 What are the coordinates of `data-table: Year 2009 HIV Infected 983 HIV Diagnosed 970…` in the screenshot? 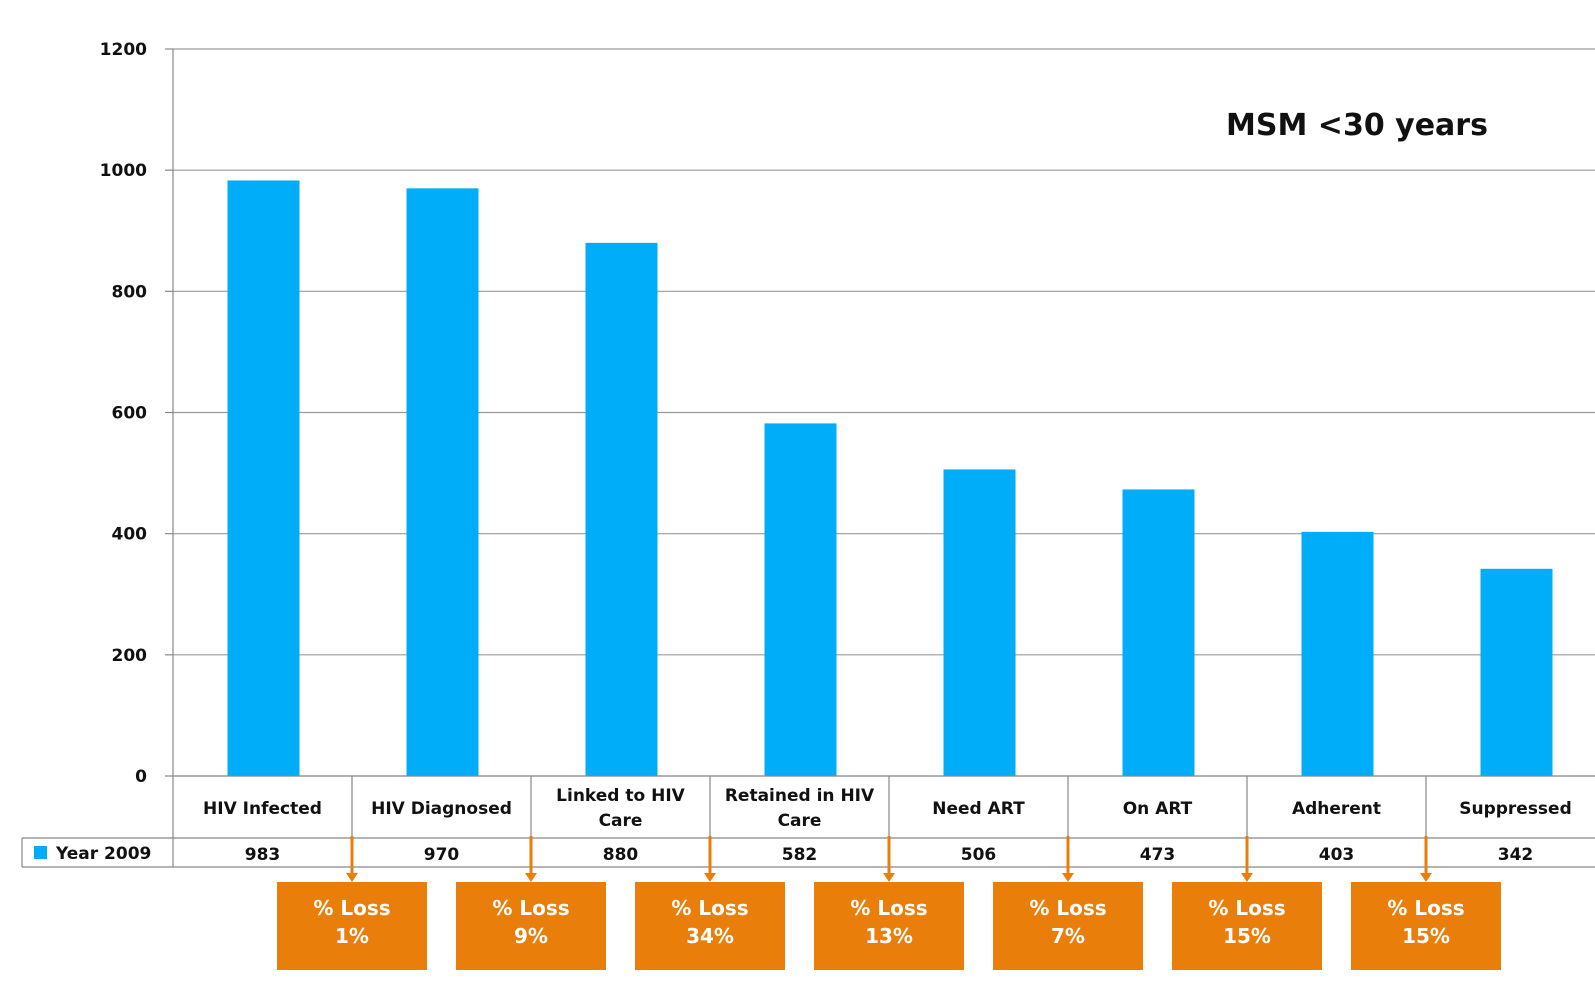 It's located at (808, 821).